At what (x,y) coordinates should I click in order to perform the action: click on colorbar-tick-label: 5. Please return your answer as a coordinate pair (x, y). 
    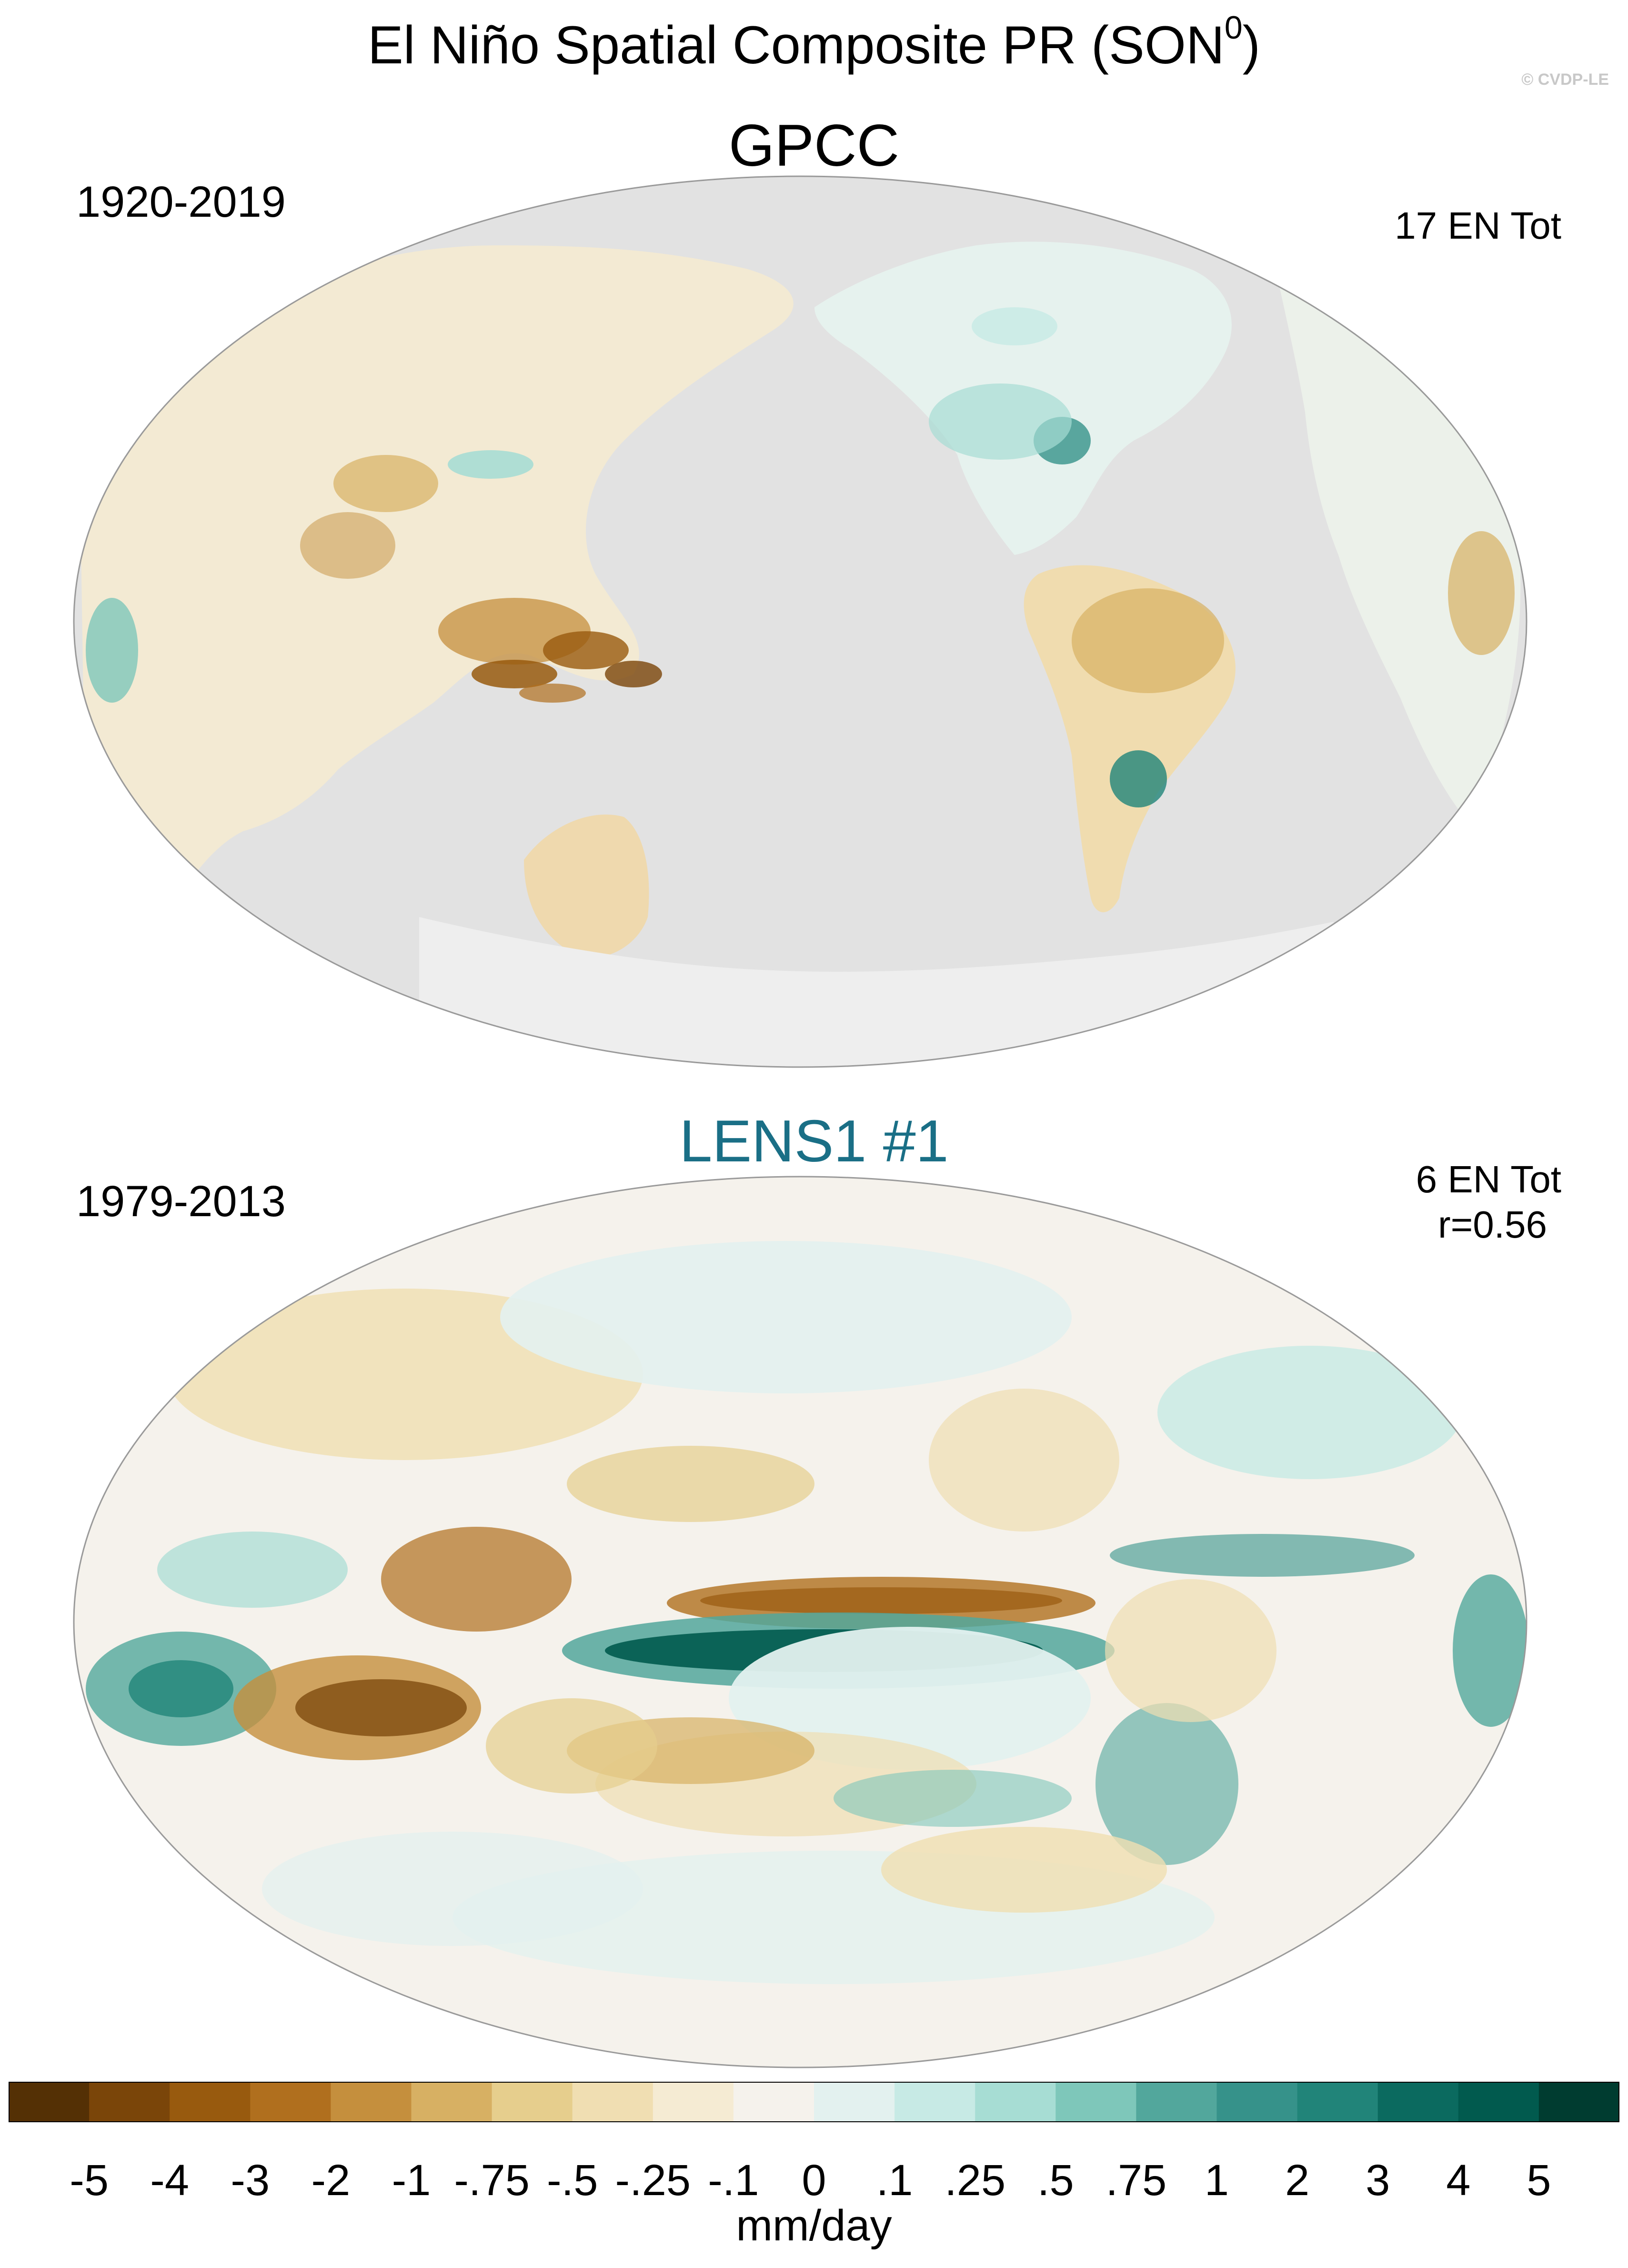
    Looking at the image, I should click on (1539, 2180).